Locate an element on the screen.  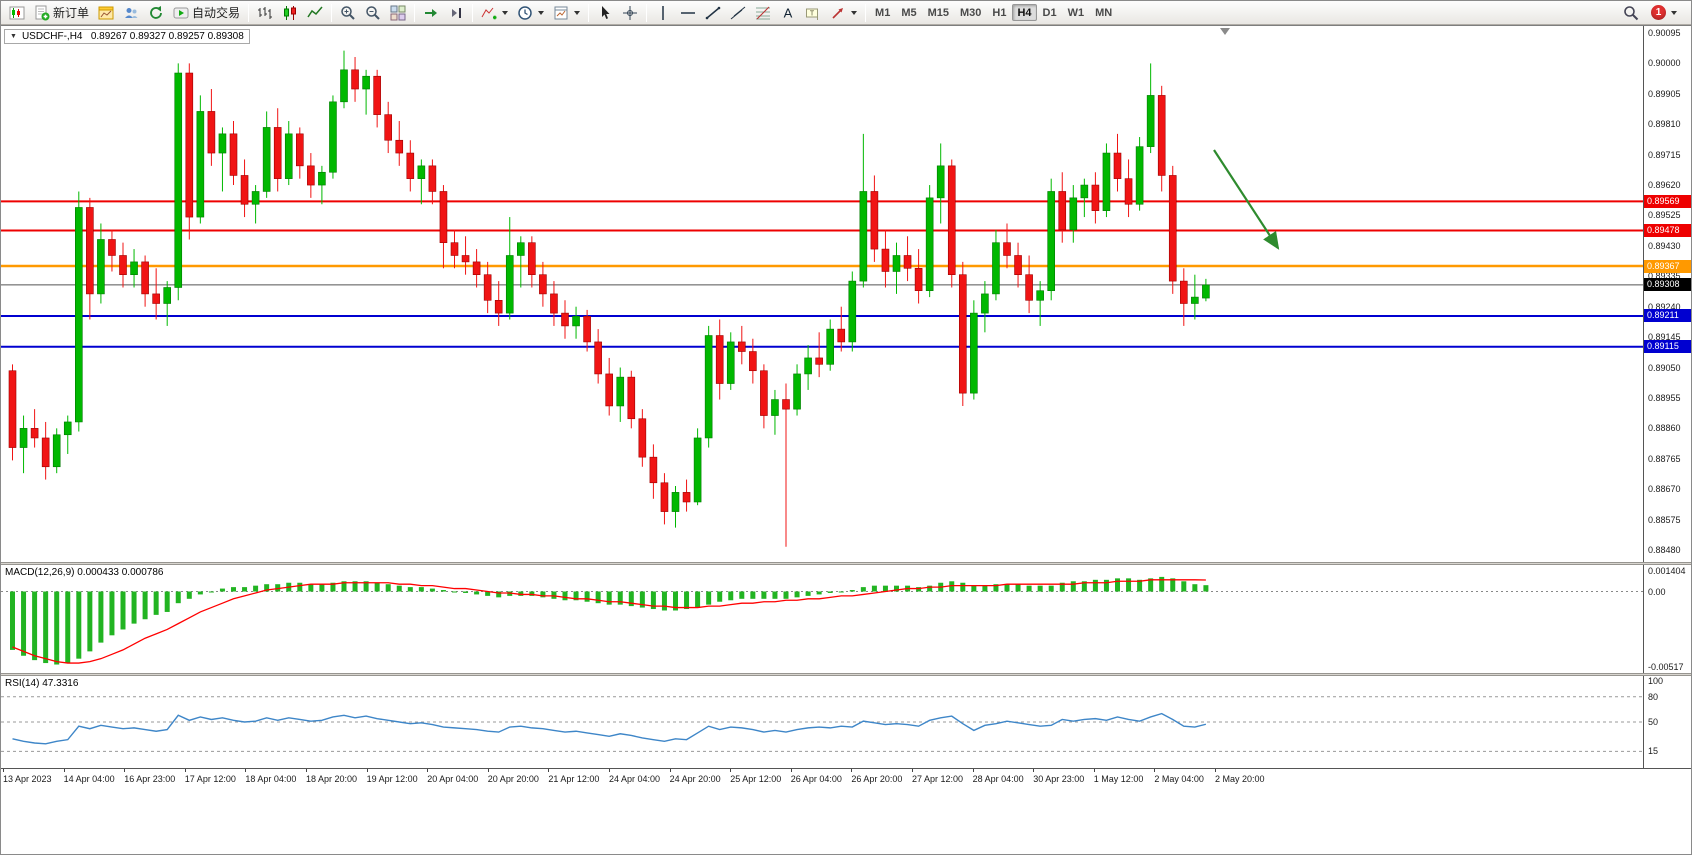
price-axis-label: 0.88480 is located at coordinates (1664, 550).